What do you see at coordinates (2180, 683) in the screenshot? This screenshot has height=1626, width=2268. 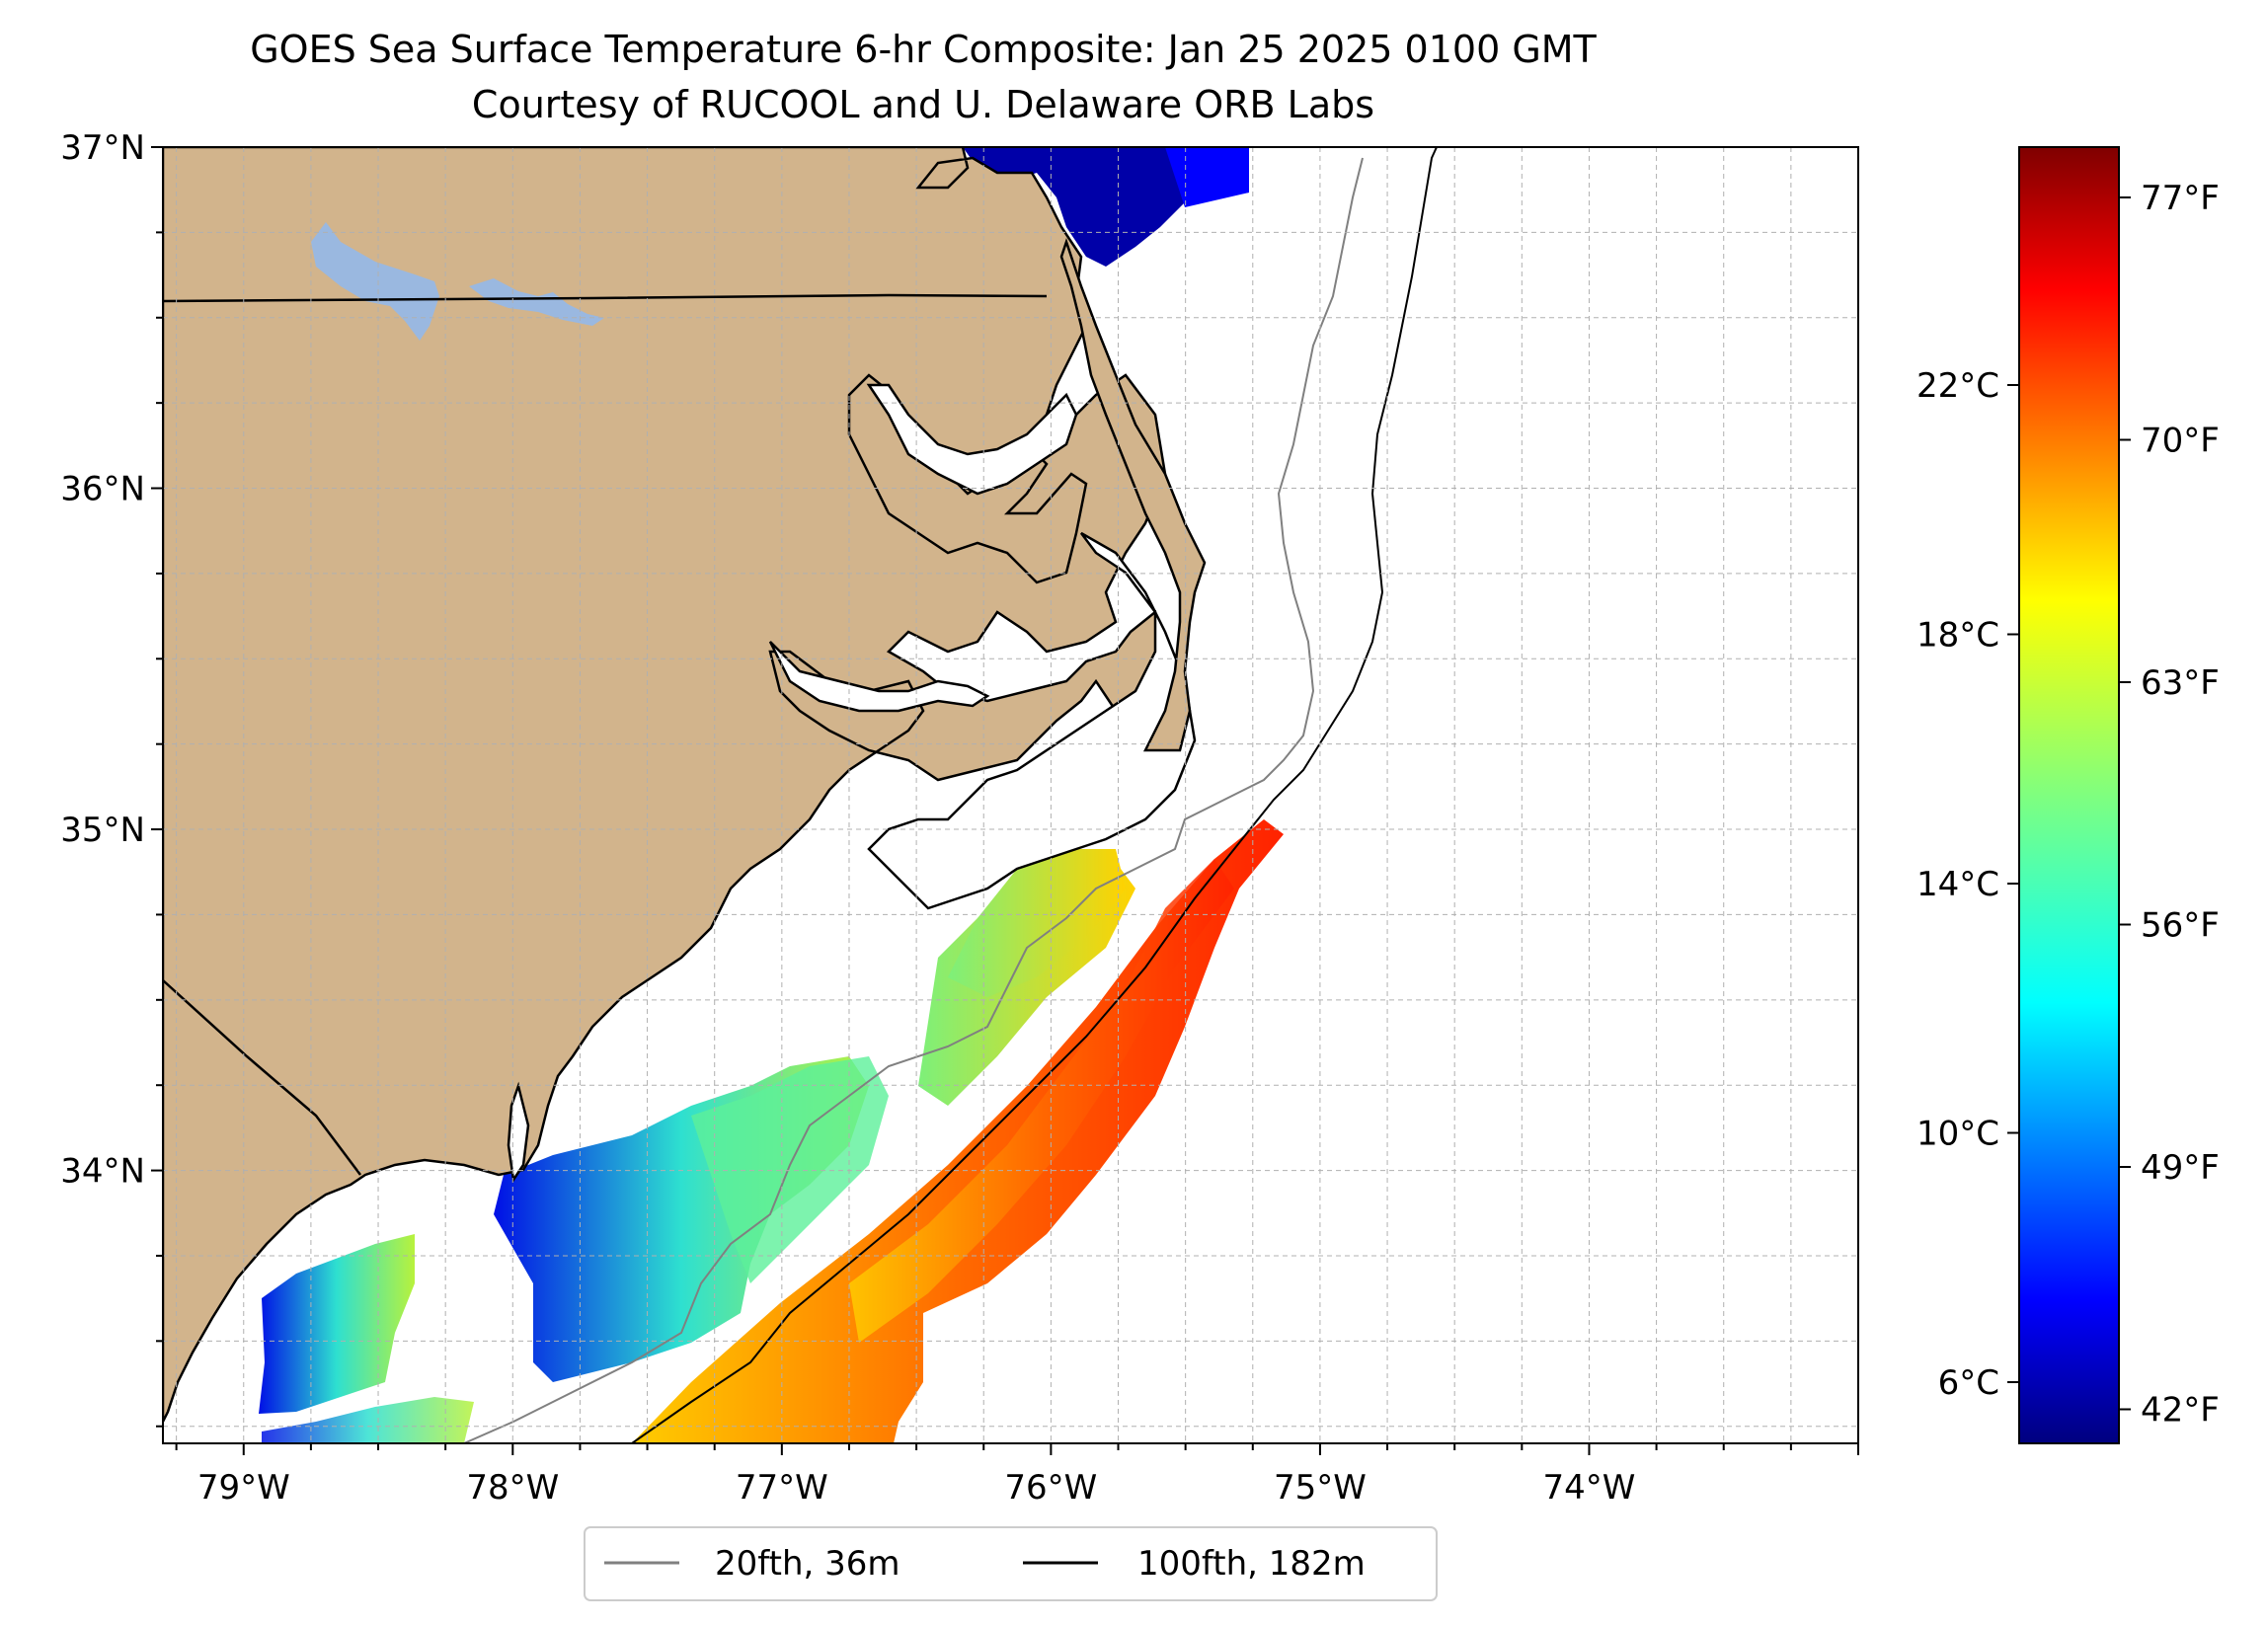 I see `colorbar-fahrenheit-label: 63°F` at bounding box center [2180, 683].